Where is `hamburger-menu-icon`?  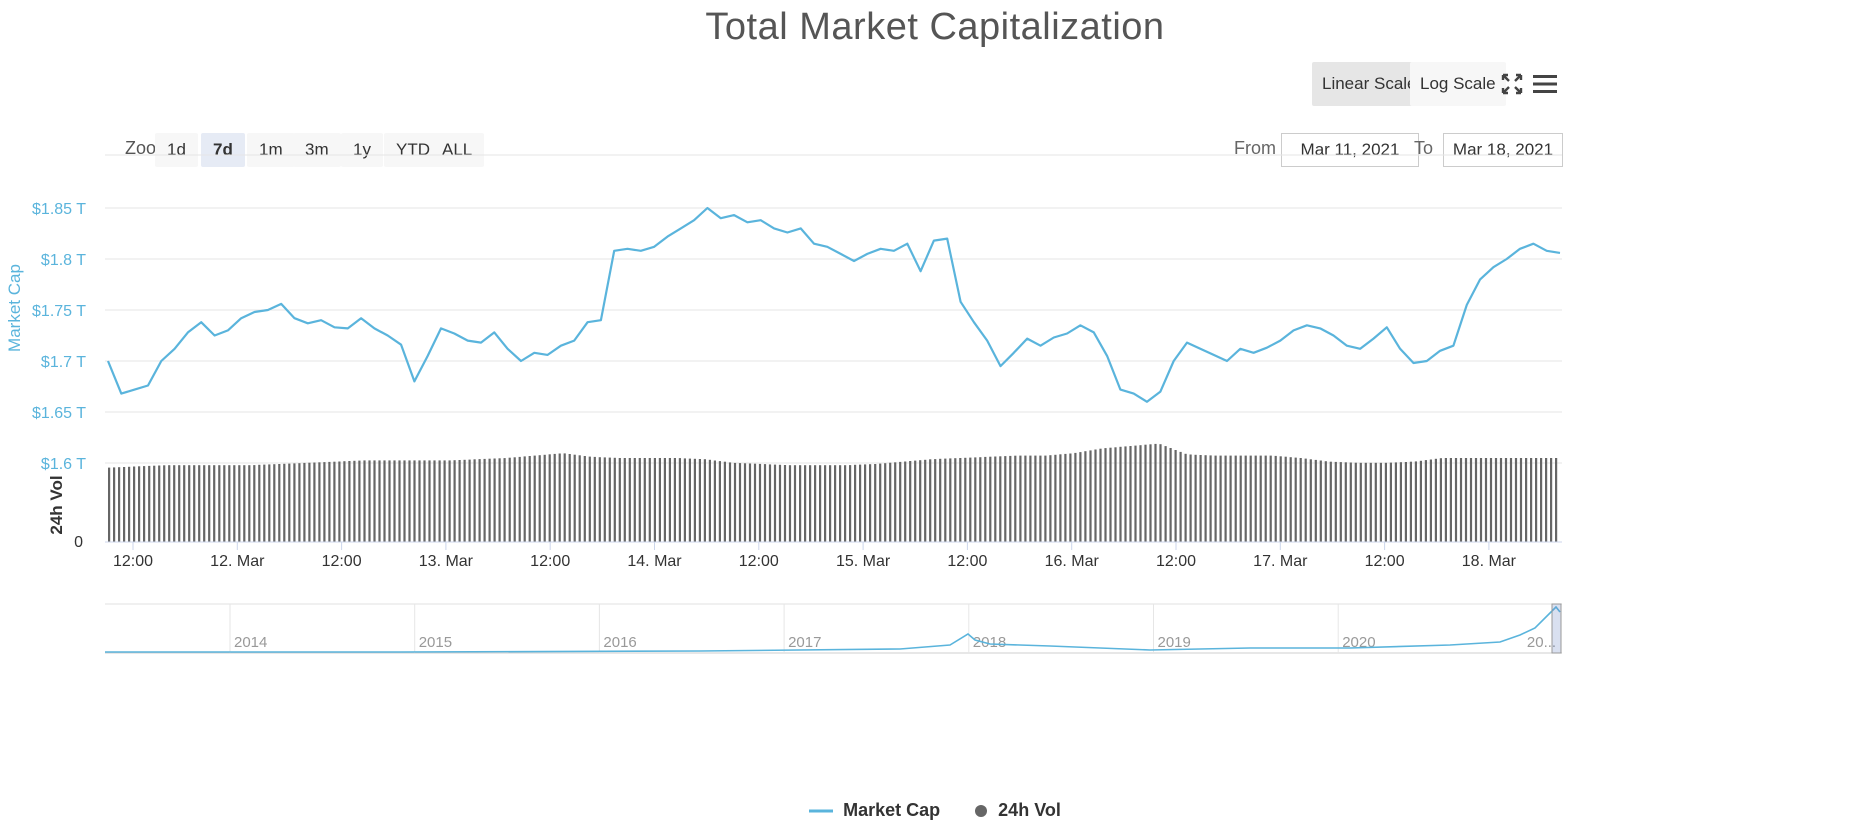
hamburger-menu-icon is located at coordinates (1545, 84).